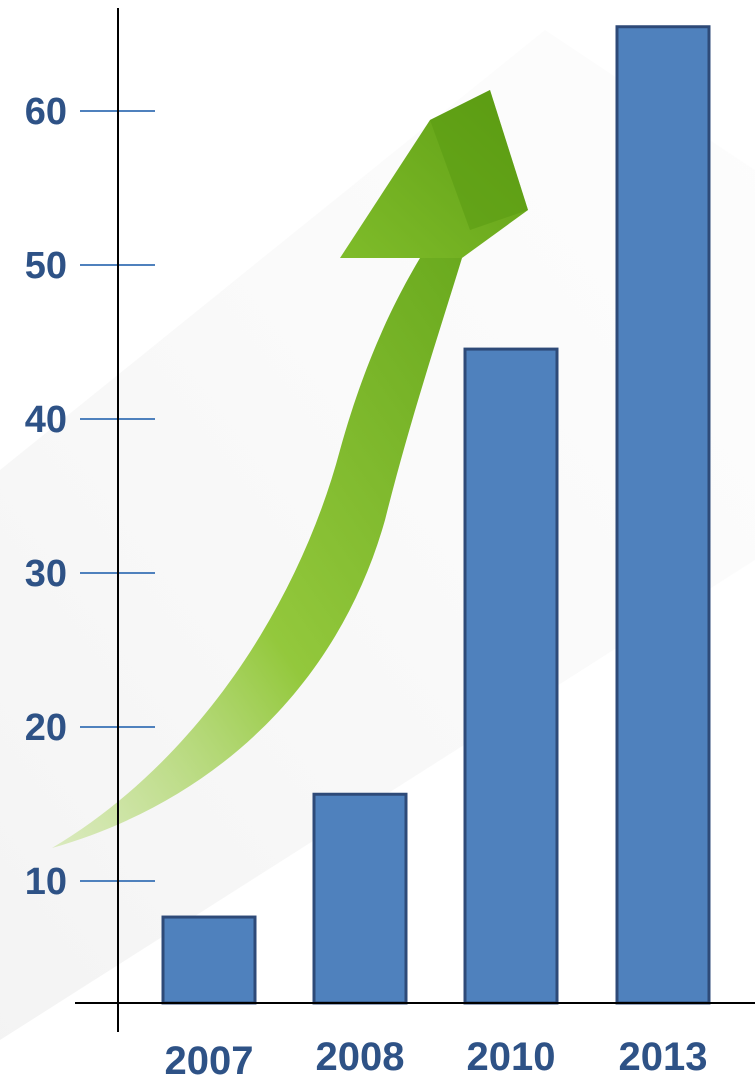 The height and width of the screenshot is (1077, 755). What do you see at coordinates (511, 1056) in the screenshot?
I see `x-tick-label-2010: 2010` at bounding box center [511, 1056].